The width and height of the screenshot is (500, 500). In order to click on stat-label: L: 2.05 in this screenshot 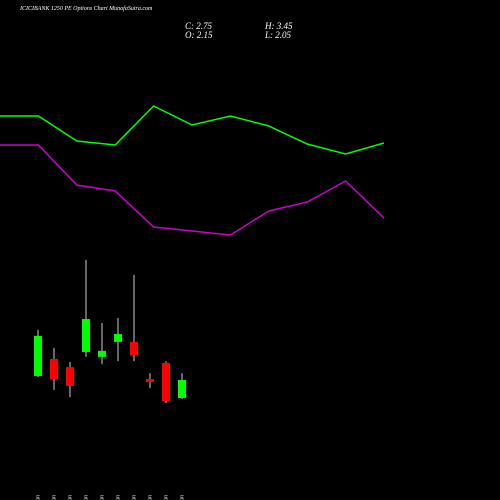, I will do `click(278, 35)`.